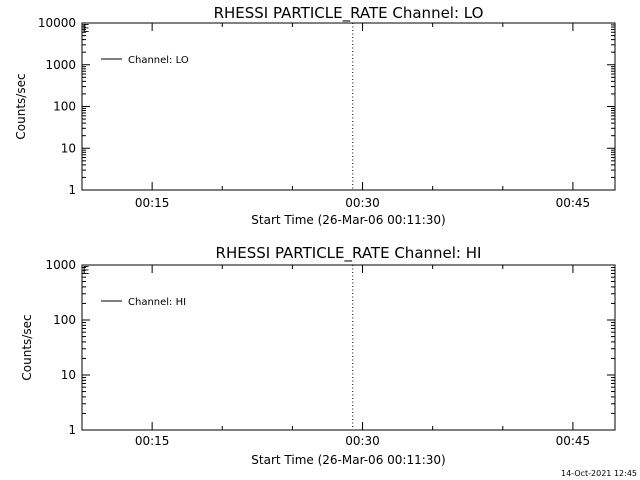 The width and height of the screenshot is (640, 480). Describe the element at coordinates (158, 60) in the screenshot. I see `legend-label: Channel: LO` at that location.